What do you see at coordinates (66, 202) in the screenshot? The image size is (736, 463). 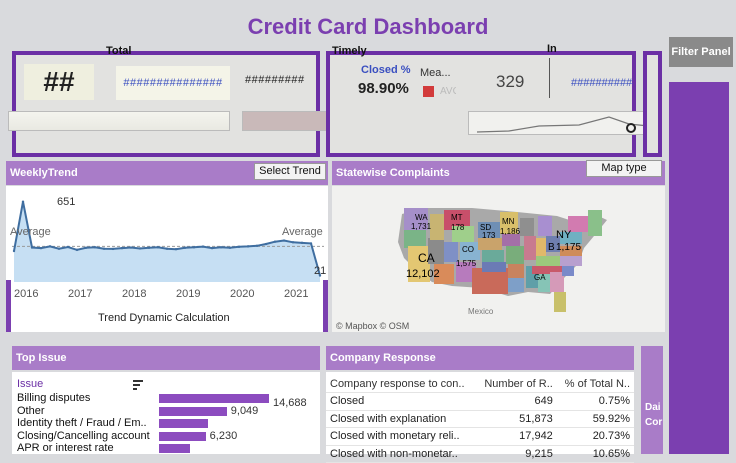 I see `trend-max-label: 651` at bounding box center [66, 202].